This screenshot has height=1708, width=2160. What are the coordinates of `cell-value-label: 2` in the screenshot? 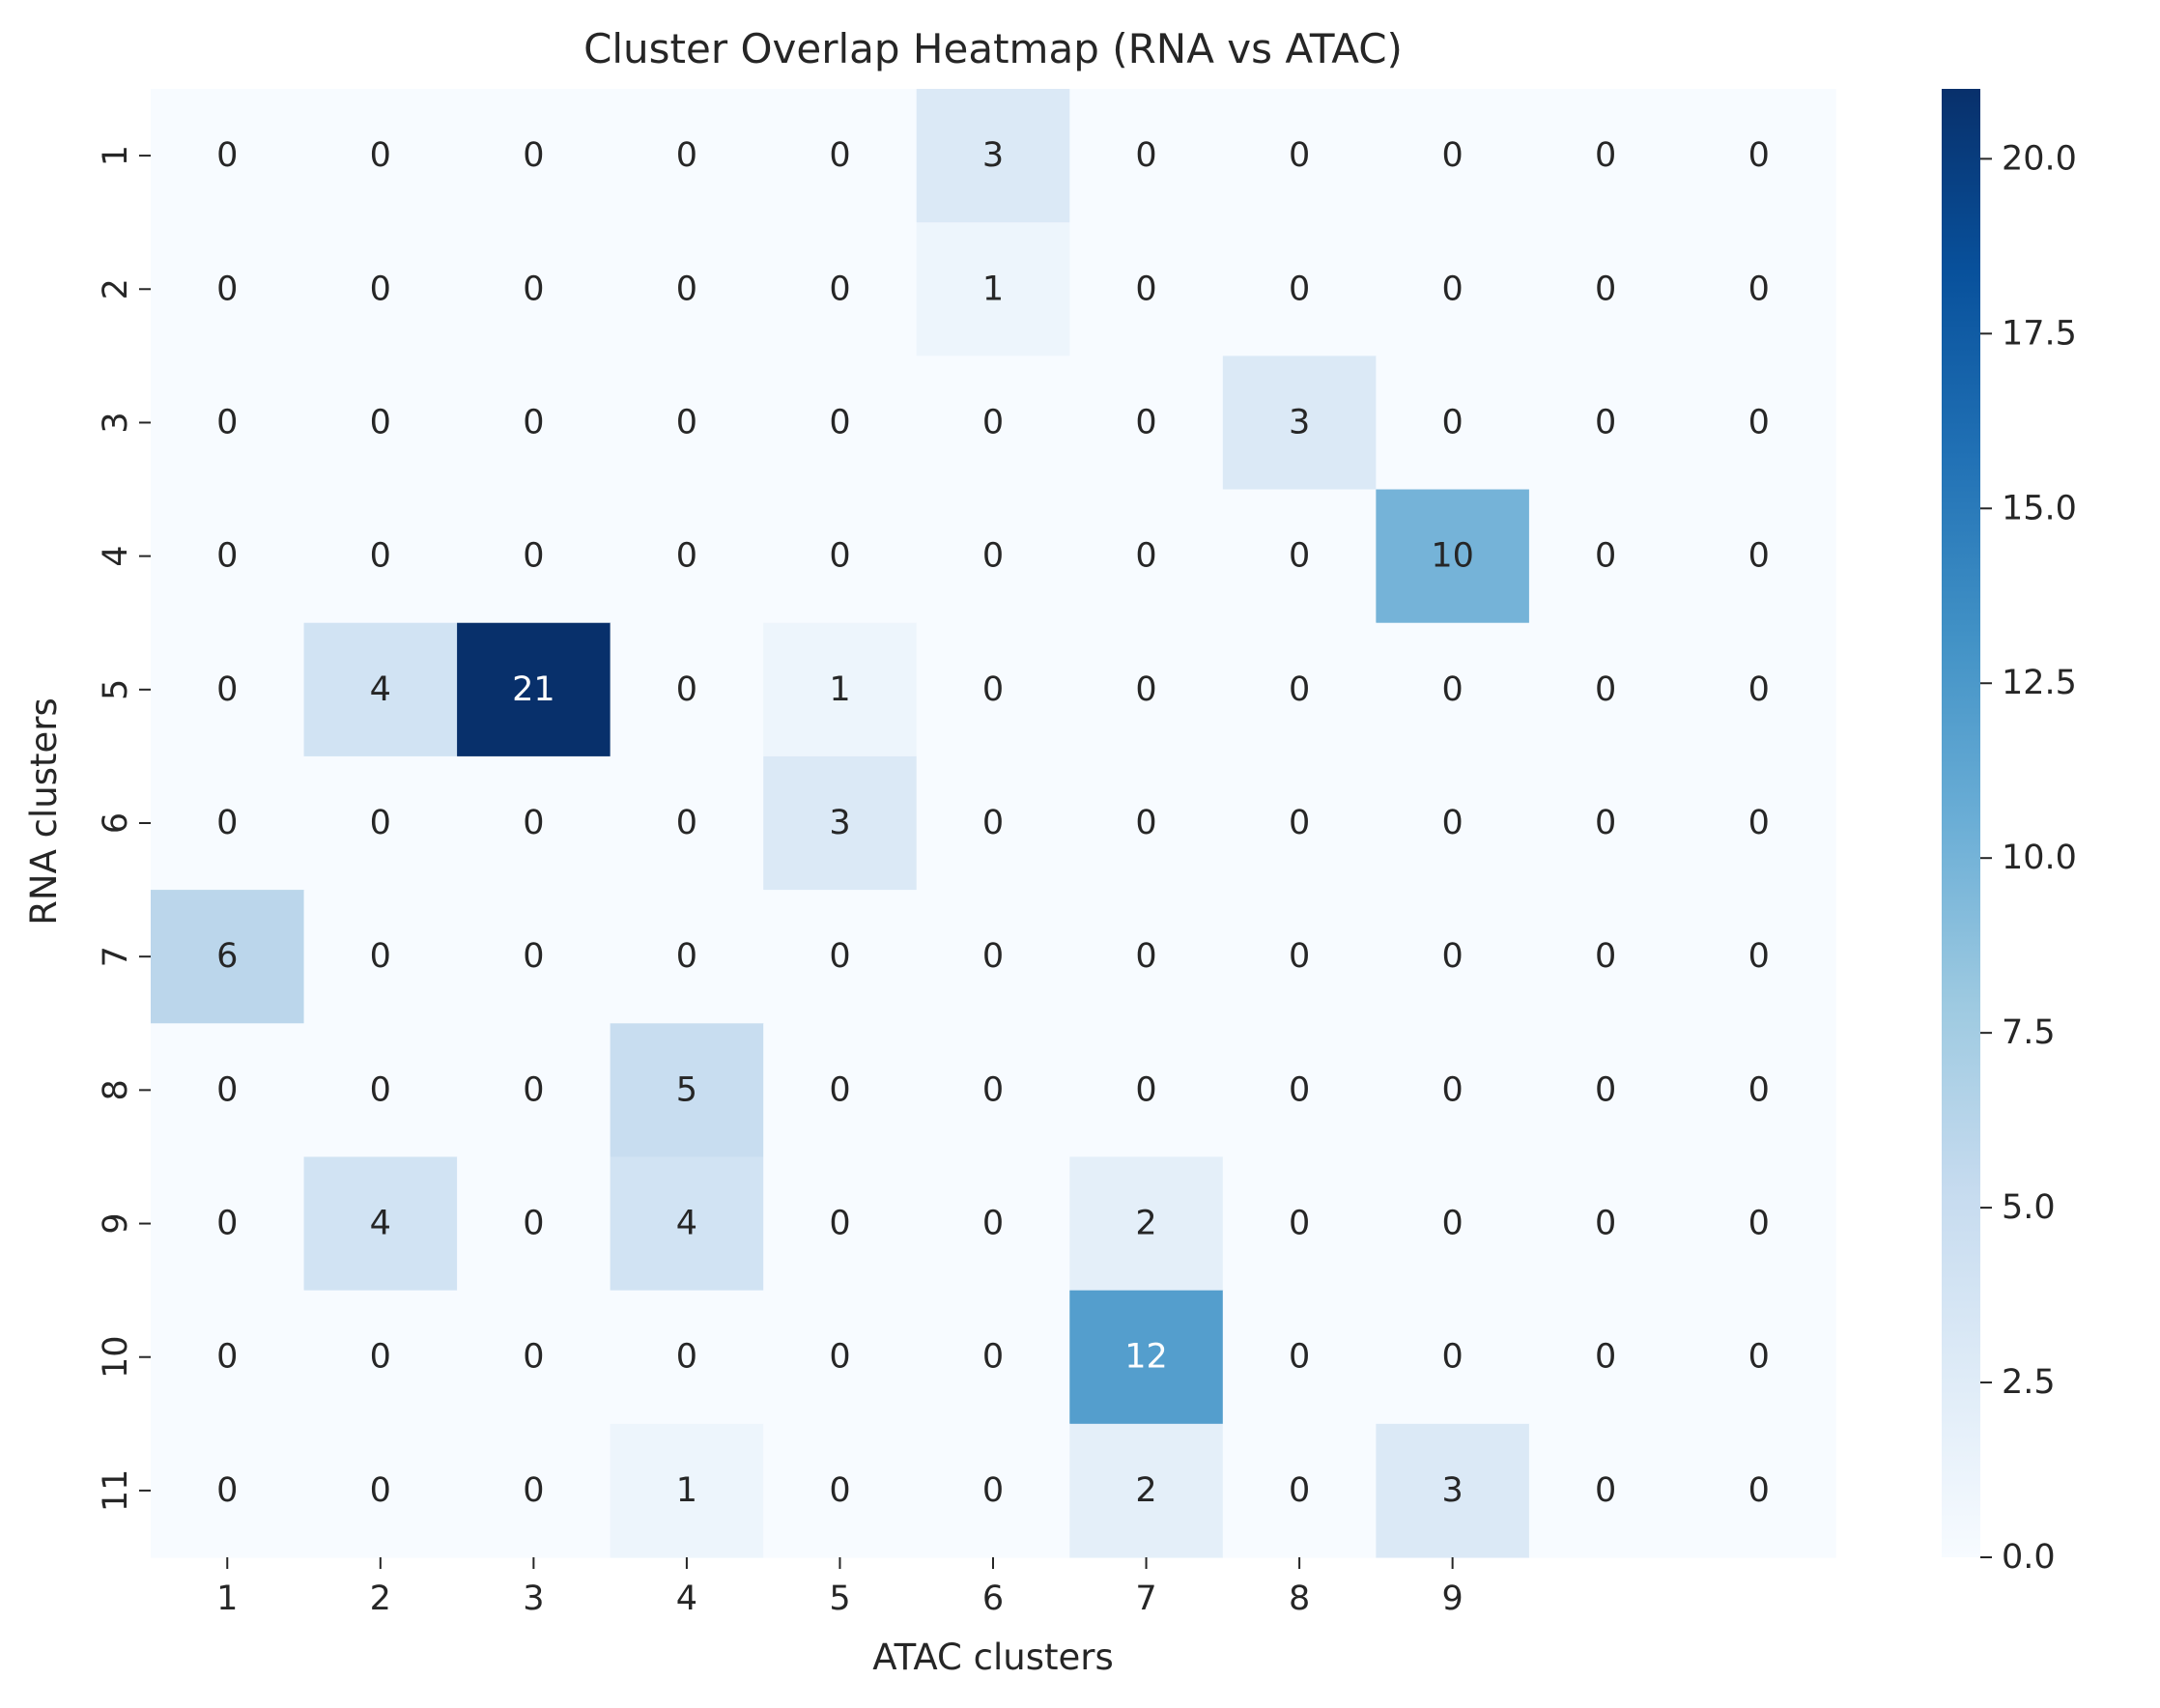 It's located at (1145, 1490).